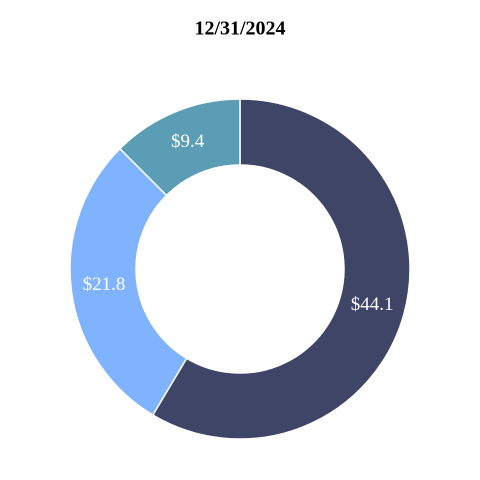 This screenshot has height=480, width=480. Describe the element at coordinates (239, 29) in the screenshot. I see `chart-title: 12/31/2024` at that location.